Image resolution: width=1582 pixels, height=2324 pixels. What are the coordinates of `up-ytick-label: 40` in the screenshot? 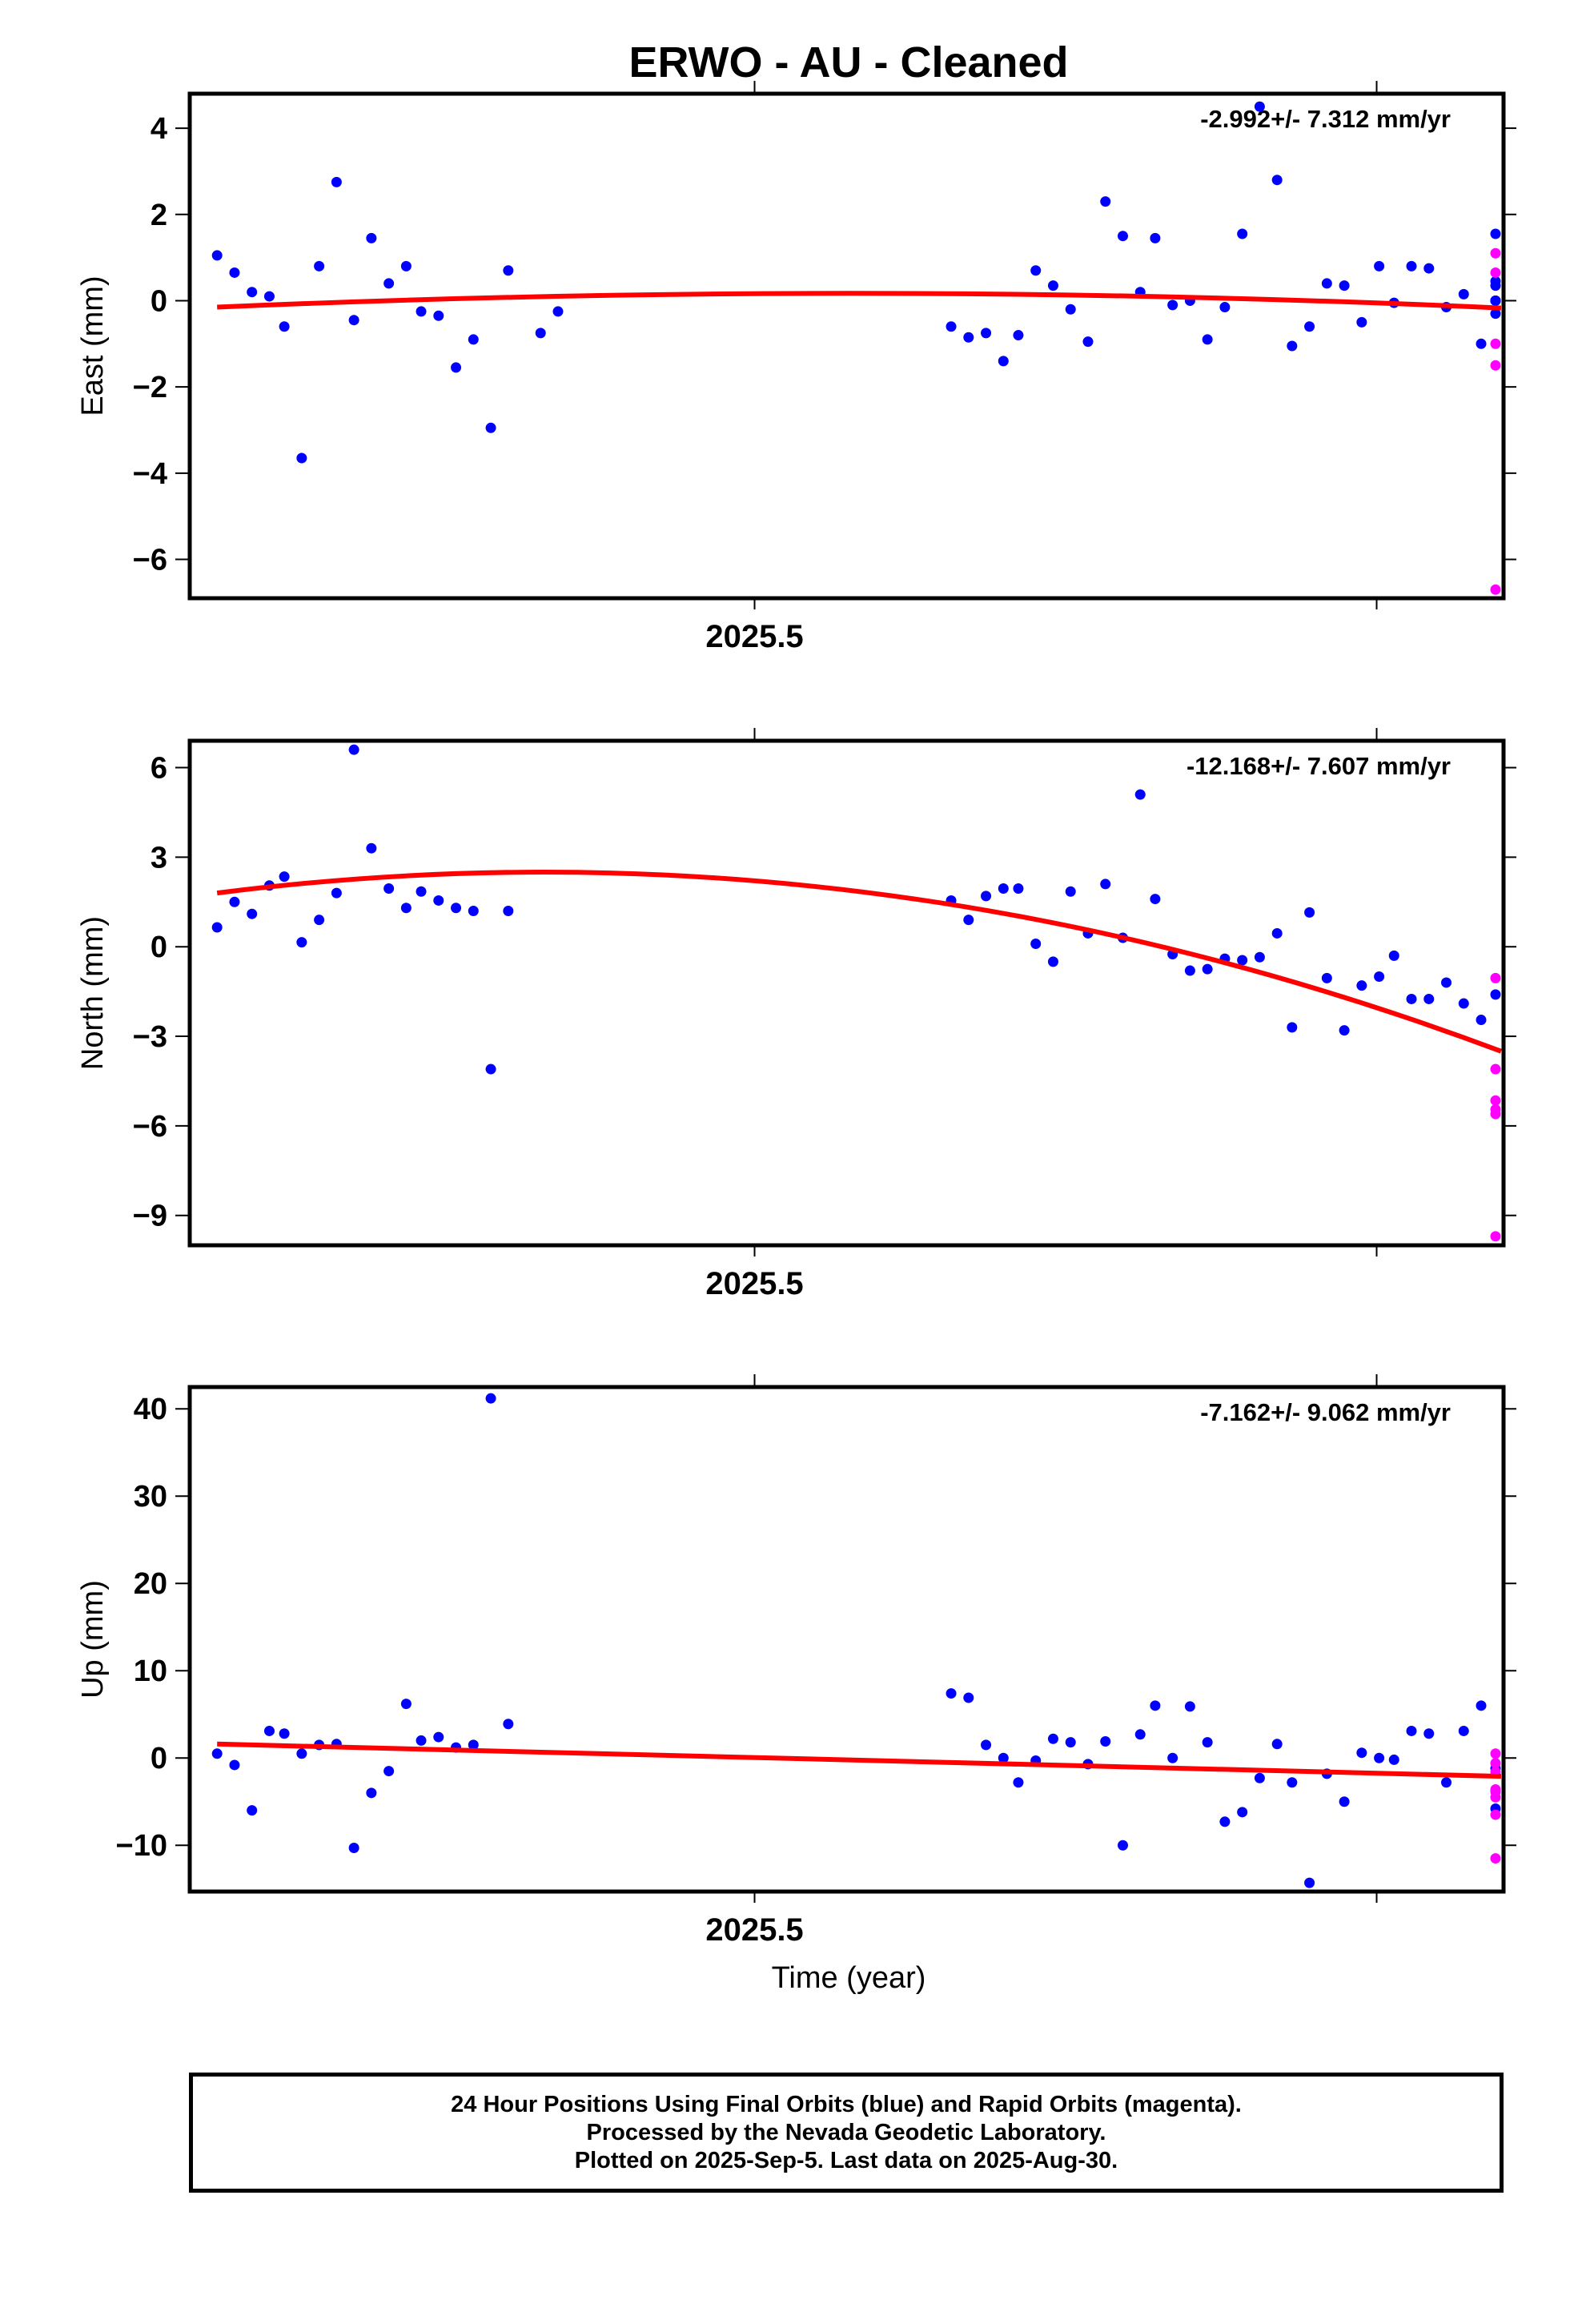 It's located at (151, 1409).